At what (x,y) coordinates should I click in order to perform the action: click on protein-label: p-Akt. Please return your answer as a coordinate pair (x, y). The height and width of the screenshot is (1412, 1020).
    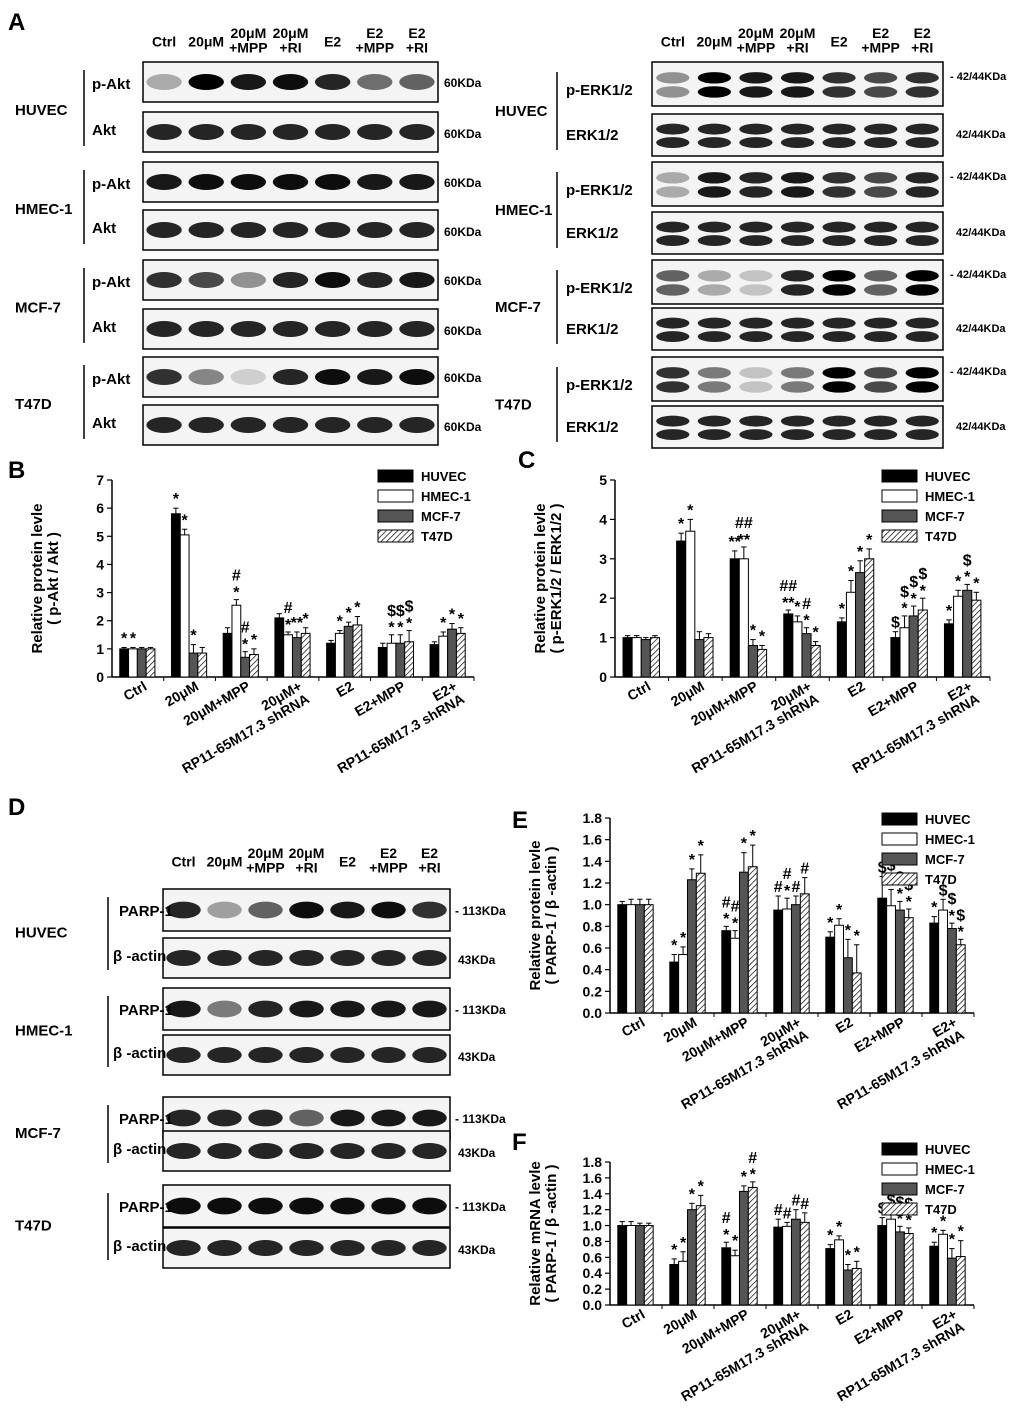
    Looking at the image, I should click on (111, 282).